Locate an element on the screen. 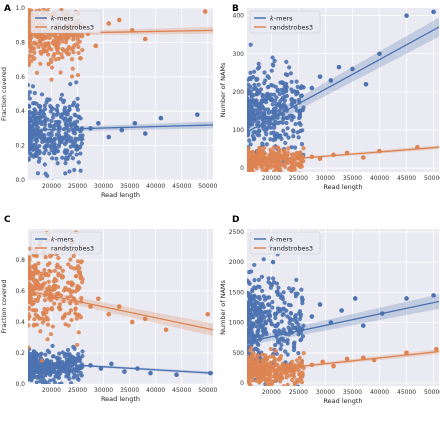 The height and width of the screenshot is (426, 440). y-tick-label: 1.0 is located at coordinates (20, 8).